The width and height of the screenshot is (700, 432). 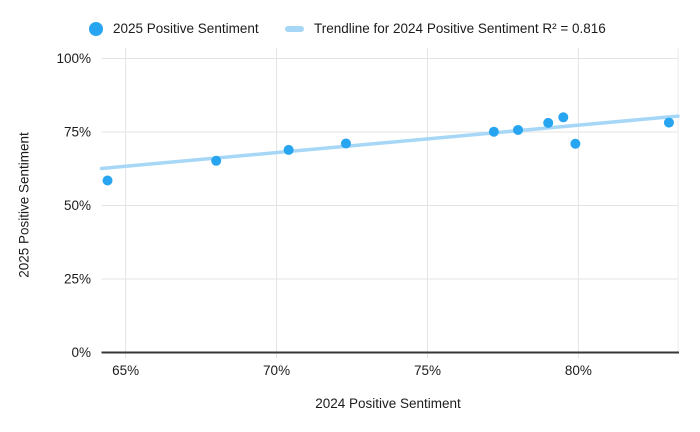 I want to click on series-marker-icon, so click(x=96, y=29).